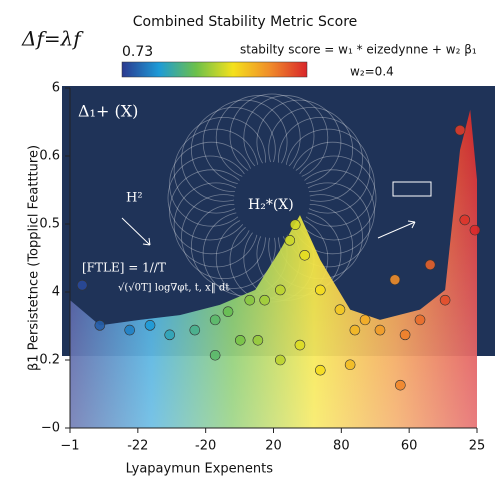 The width and height of the screenshot is (500, 500). Describe the element at coordinates (341, 446) in the screenshot. I see `x-tick-label: 80` at that location.